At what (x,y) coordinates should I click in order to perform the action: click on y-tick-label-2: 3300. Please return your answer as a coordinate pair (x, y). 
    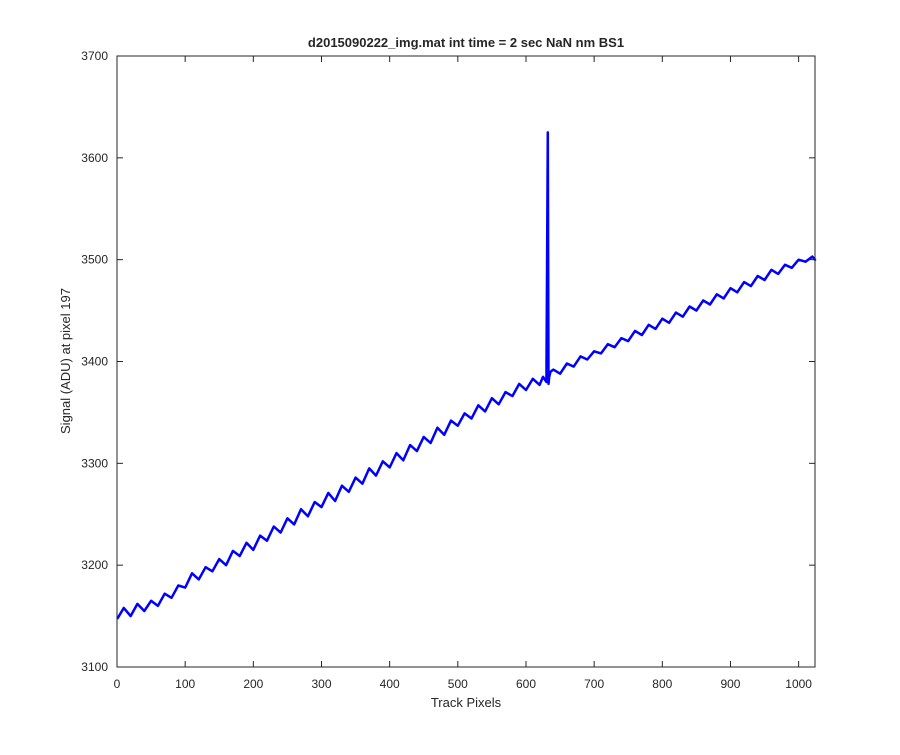
    Looking at the image, I should click on (94, 463).